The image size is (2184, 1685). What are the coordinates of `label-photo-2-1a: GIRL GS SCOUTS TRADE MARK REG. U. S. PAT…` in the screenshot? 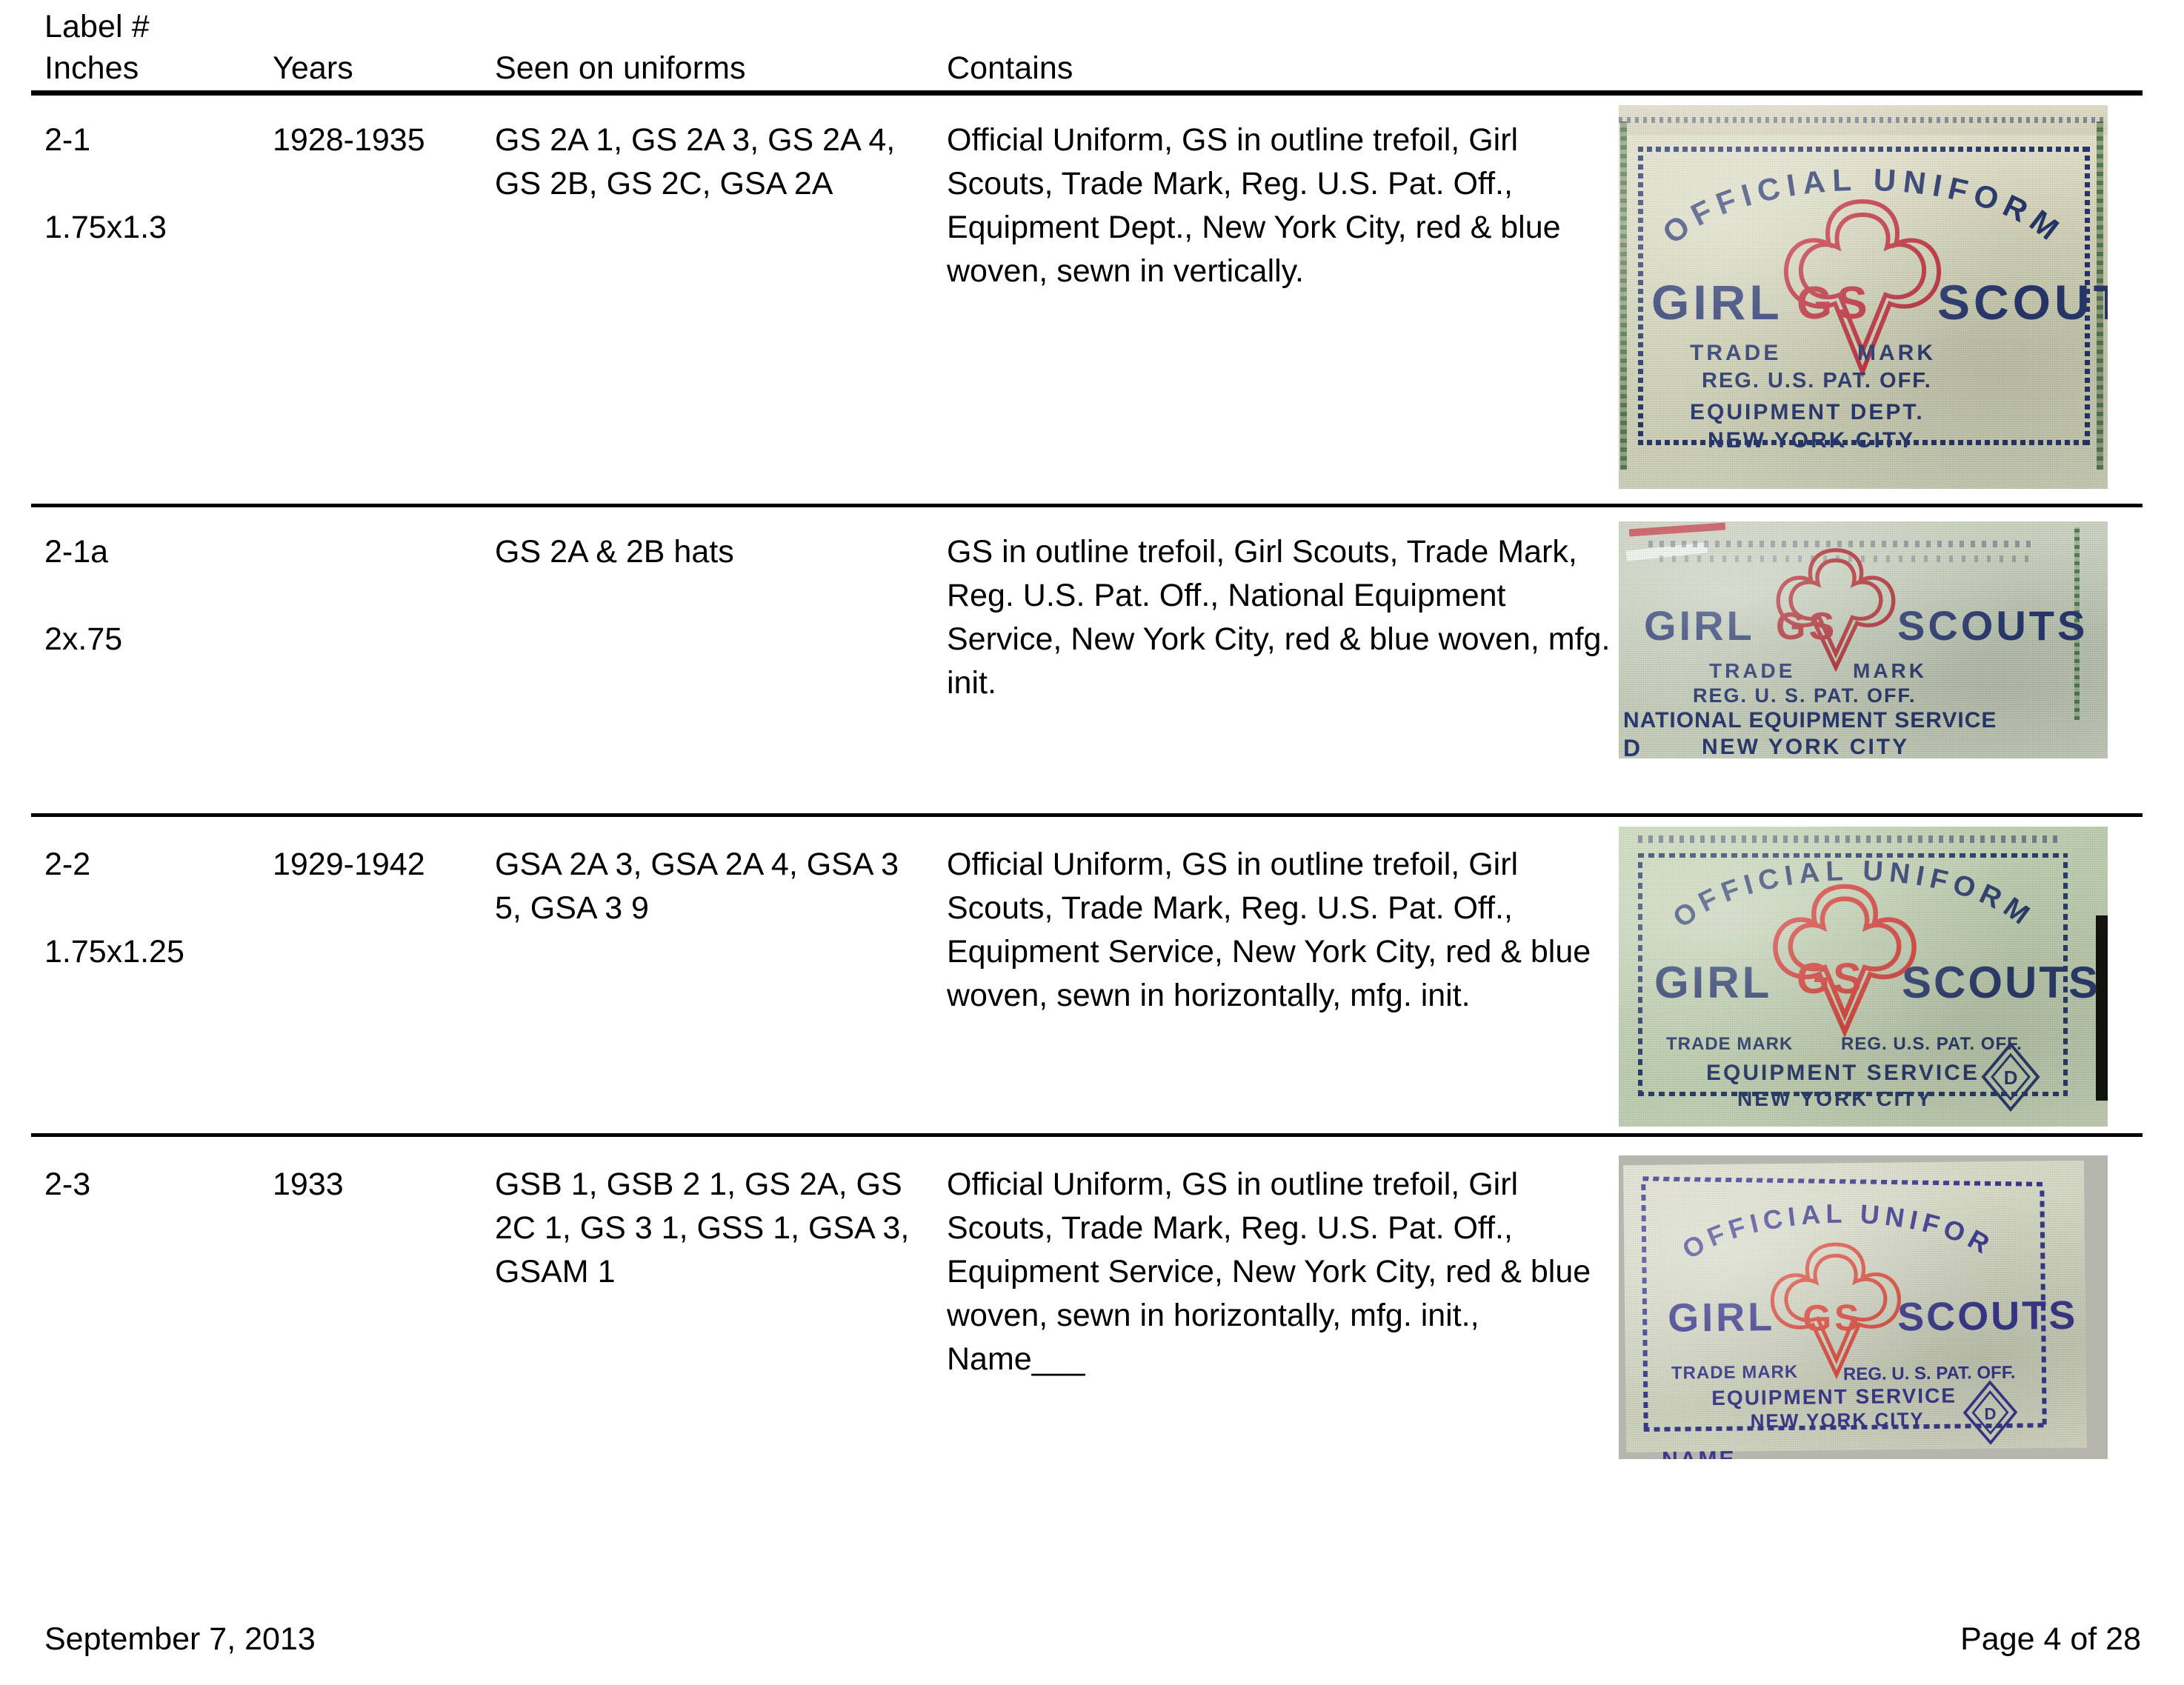 It's located at (1864, 639).